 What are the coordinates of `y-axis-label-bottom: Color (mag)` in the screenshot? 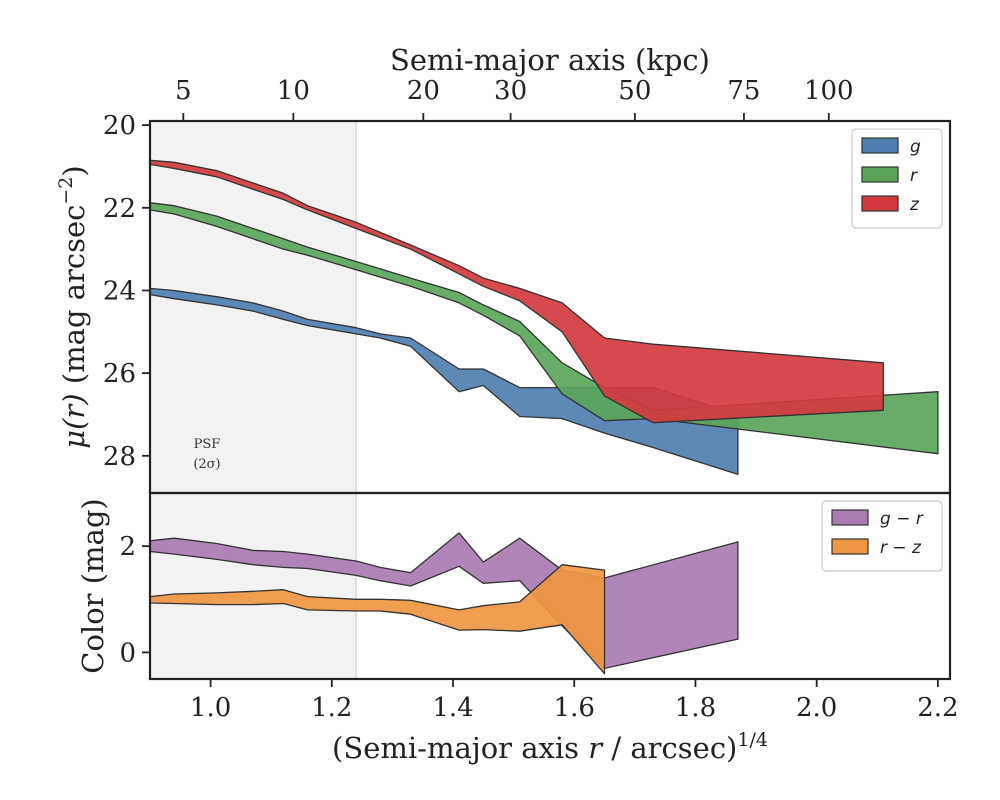 It's located at (93, 585).